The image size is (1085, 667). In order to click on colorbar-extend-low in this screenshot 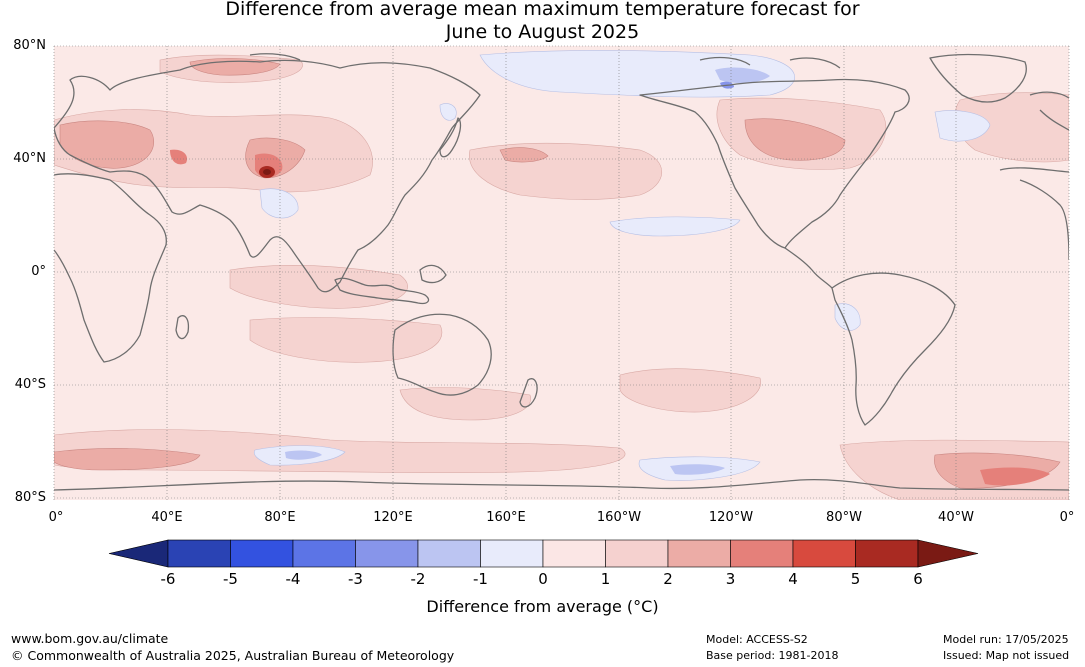, I will do `click(138, 553)`.